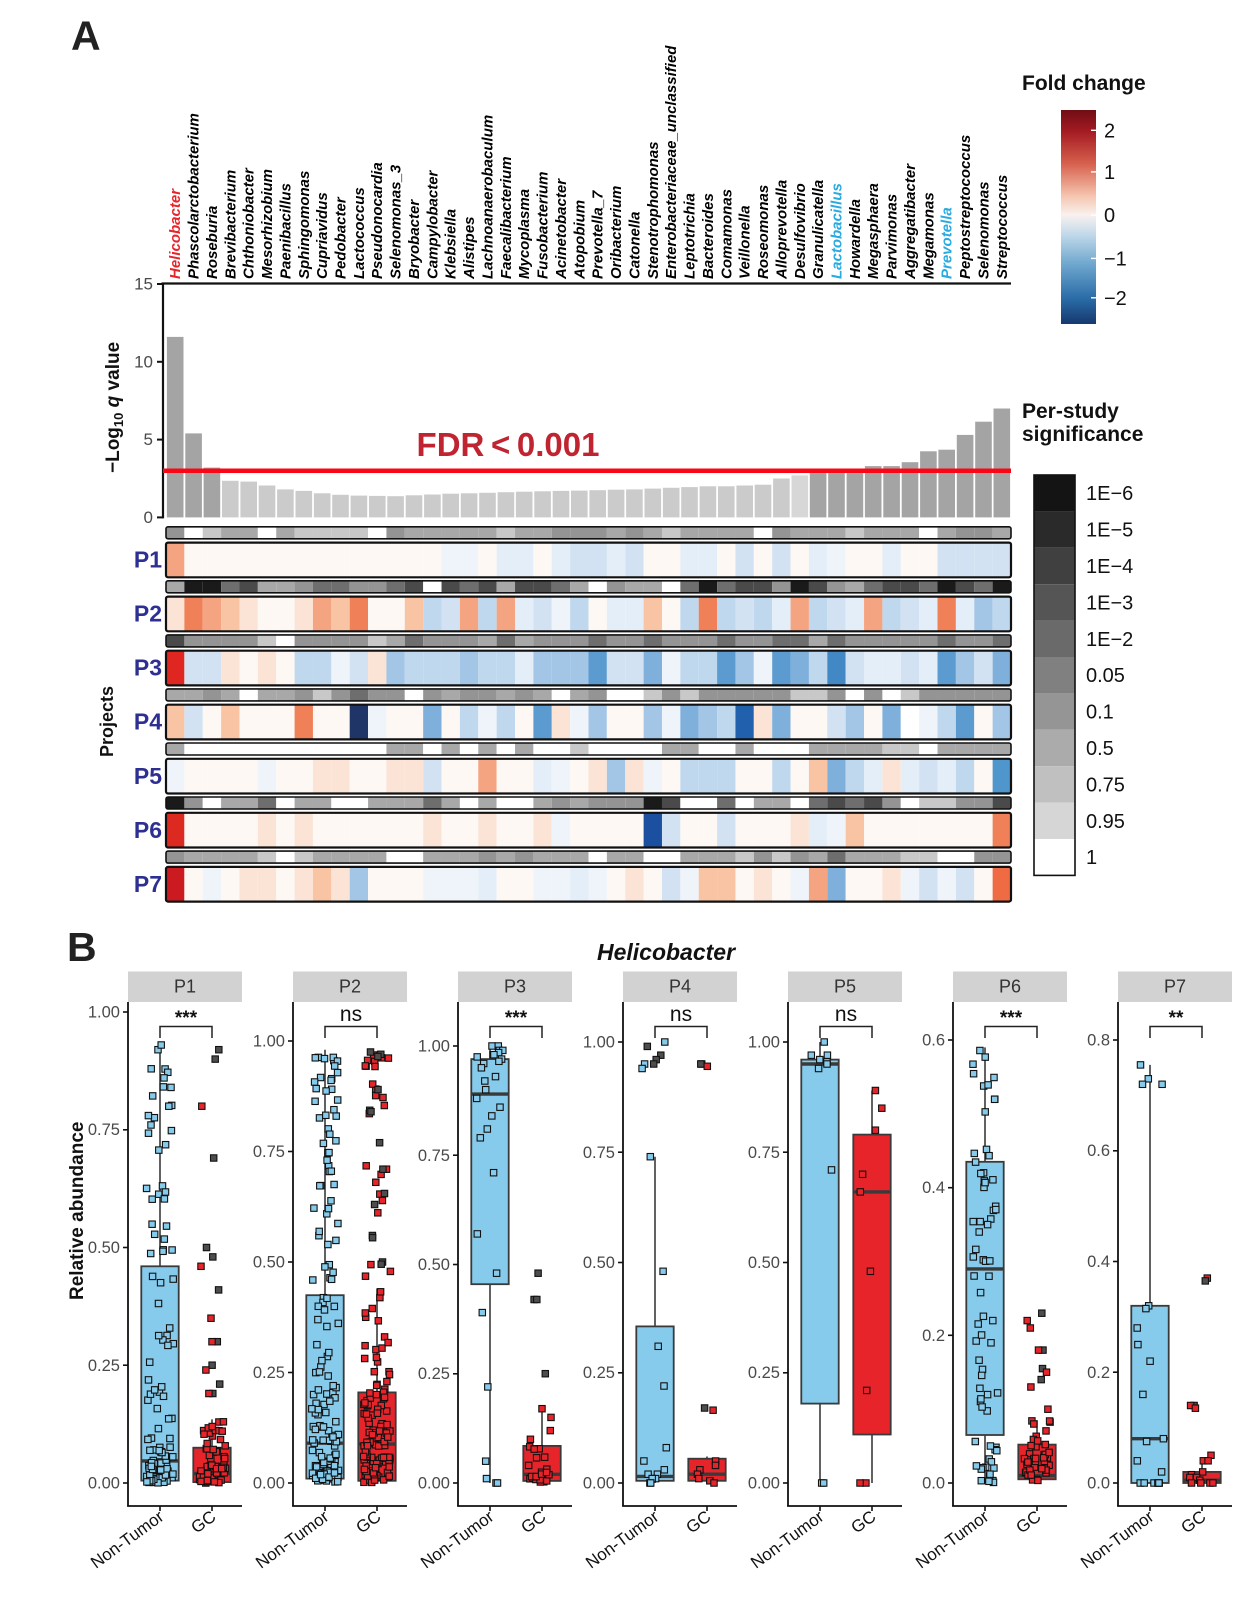 This screenshot has width=1260, height=1597. Describe the element at coordinates (230, 224) in the screenshot. I see `svg-text: Brevibacterium` at that location.